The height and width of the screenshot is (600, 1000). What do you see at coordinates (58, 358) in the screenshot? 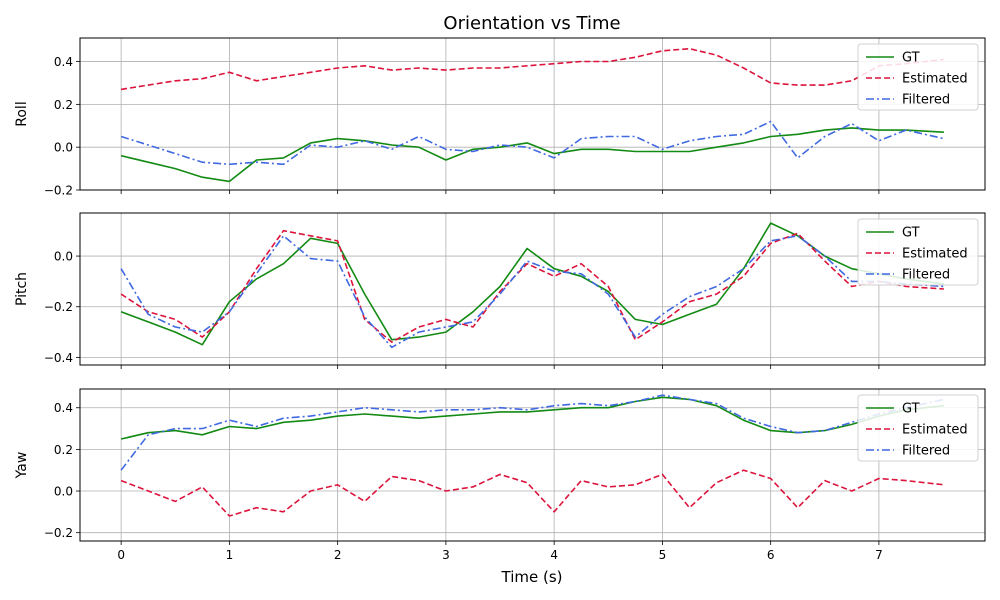
I see `y-tick-label: −0.4` at bounding box center [58, 358].